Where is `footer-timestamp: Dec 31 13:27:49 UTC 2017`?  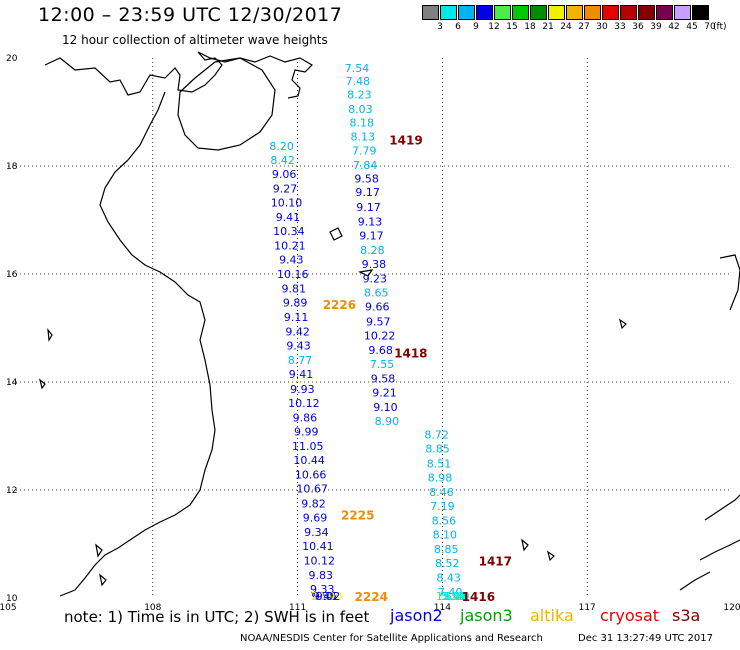 footer-timestamp: Dec 31 13:27:49 UTC 2017 is located at coordinates (645, 638).